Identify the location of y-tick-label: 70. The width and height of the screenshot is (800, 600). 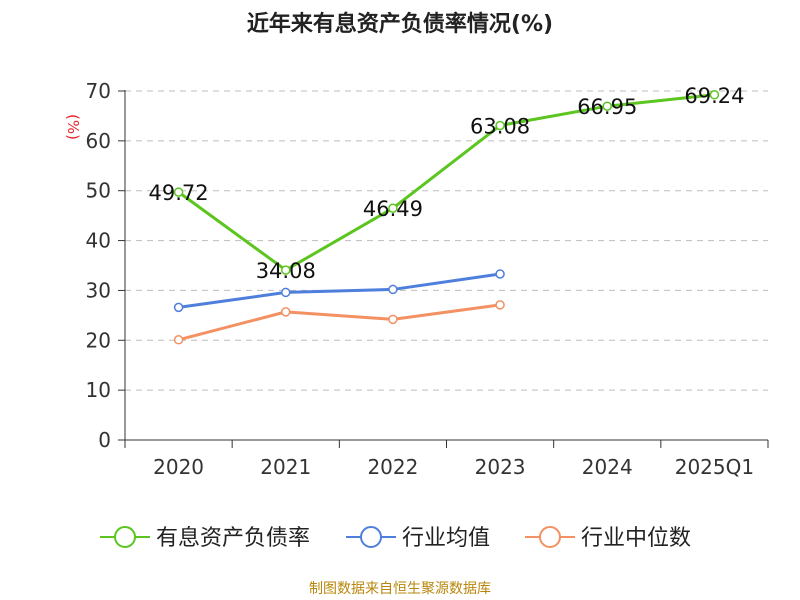
(98, 91).